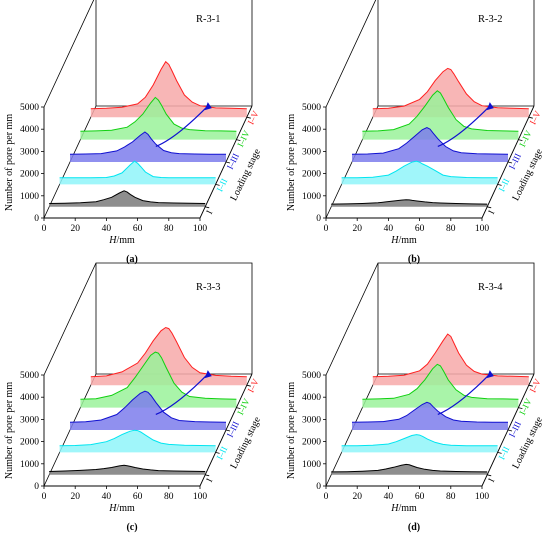  I want to click on x-tick-label: 100, so click(482, 229).